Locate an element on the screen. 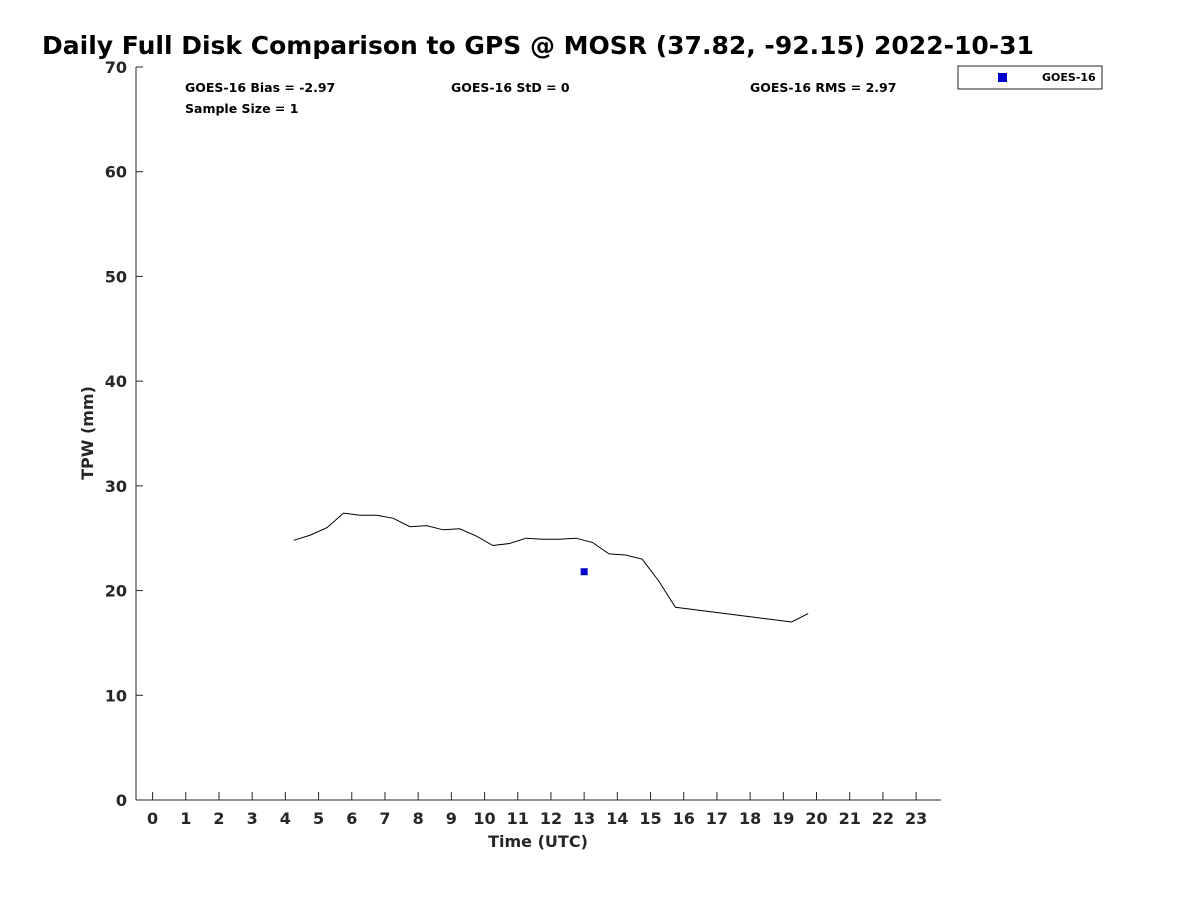  y-tick-label: 60 is located at coordinates (116, 172).